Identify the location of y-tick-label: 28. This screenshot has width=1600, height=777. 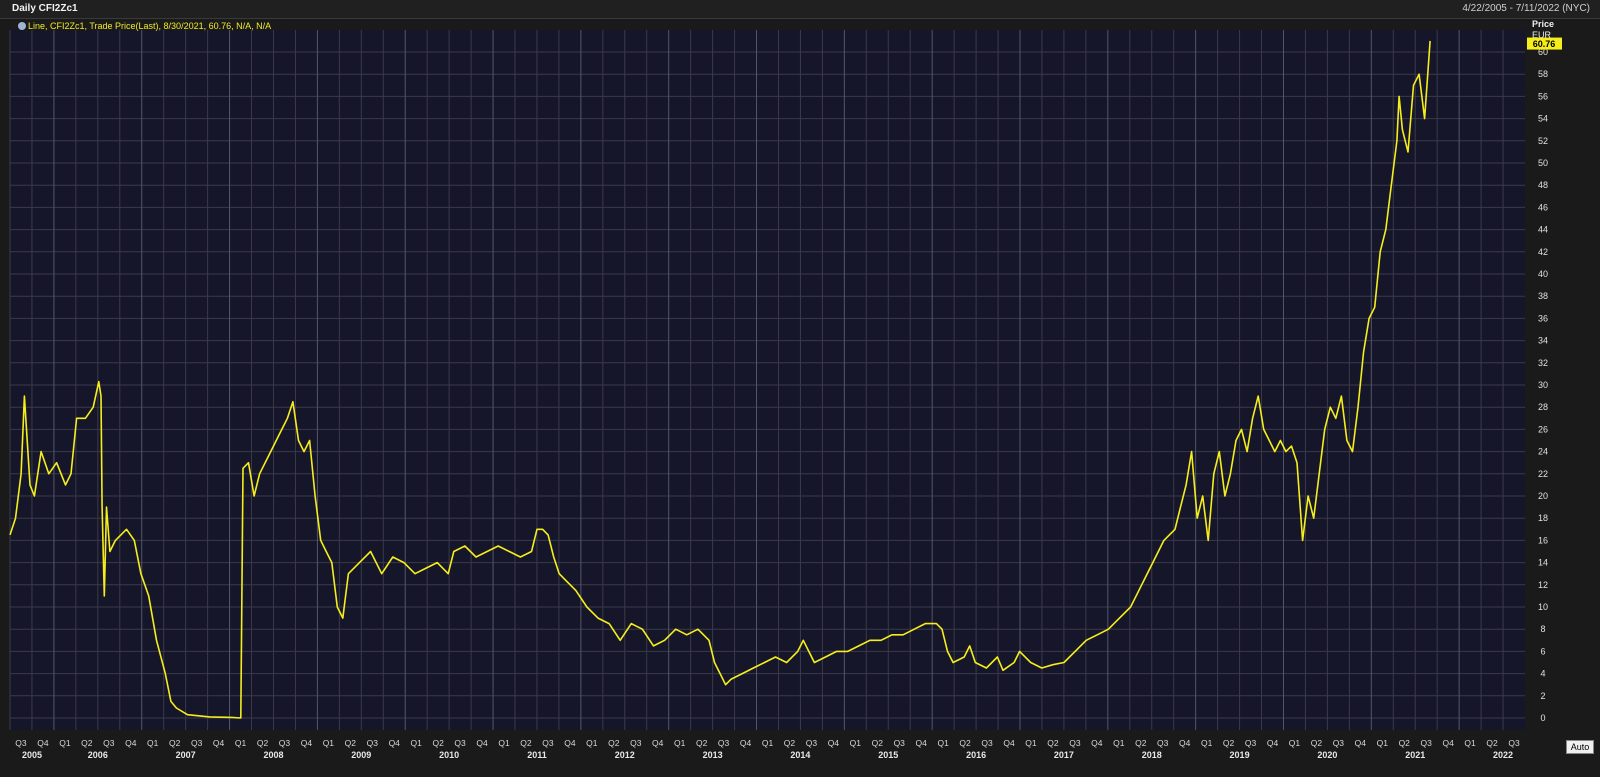
(1543, 407).